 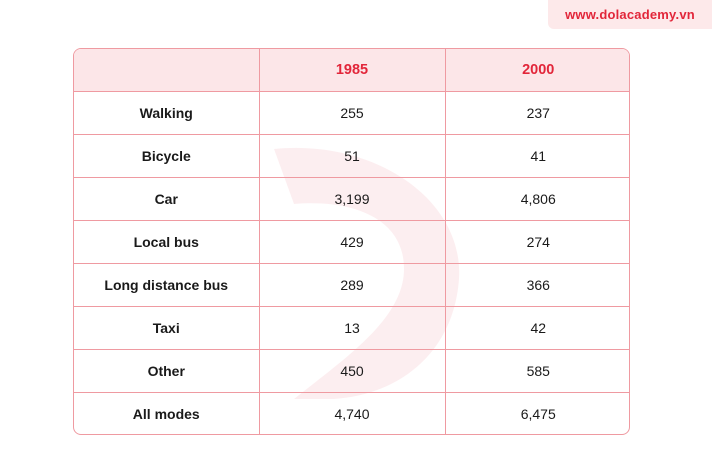 I want to click on cell-2000: 6,475, so click(x=538, y=414).